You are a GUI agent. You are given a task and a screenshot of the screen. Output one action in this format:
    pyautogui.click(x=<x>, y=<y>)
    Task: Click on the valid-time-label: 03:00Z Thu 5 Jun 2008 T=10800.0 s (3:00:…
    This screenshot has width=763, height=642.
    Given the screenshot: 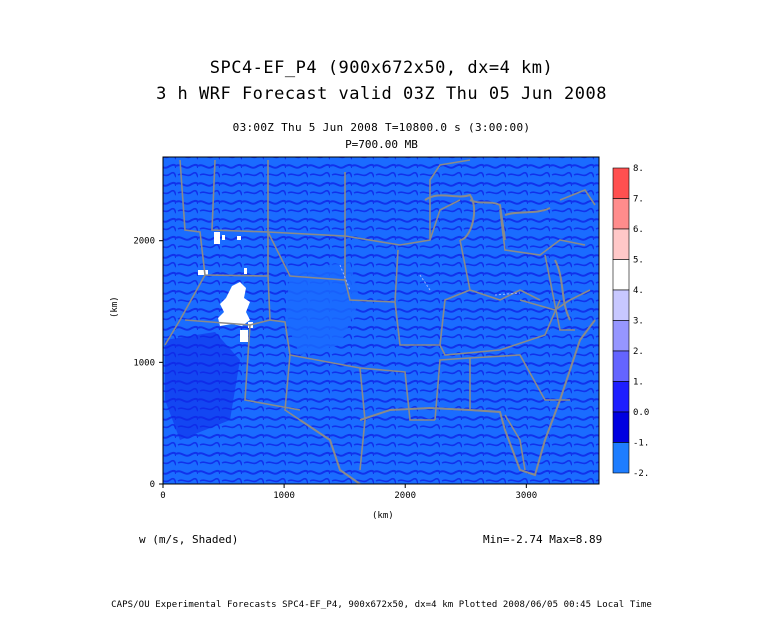 What is the action you would take?
    pyautogui.click(x=381, y=127)
    